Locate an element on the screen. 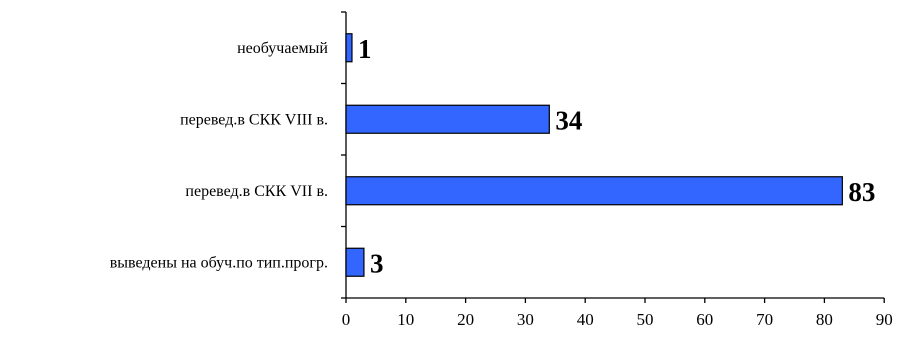 This screenshot has width=899, height=341. x-tick-label: 70 is located at coordinates (764, 319).